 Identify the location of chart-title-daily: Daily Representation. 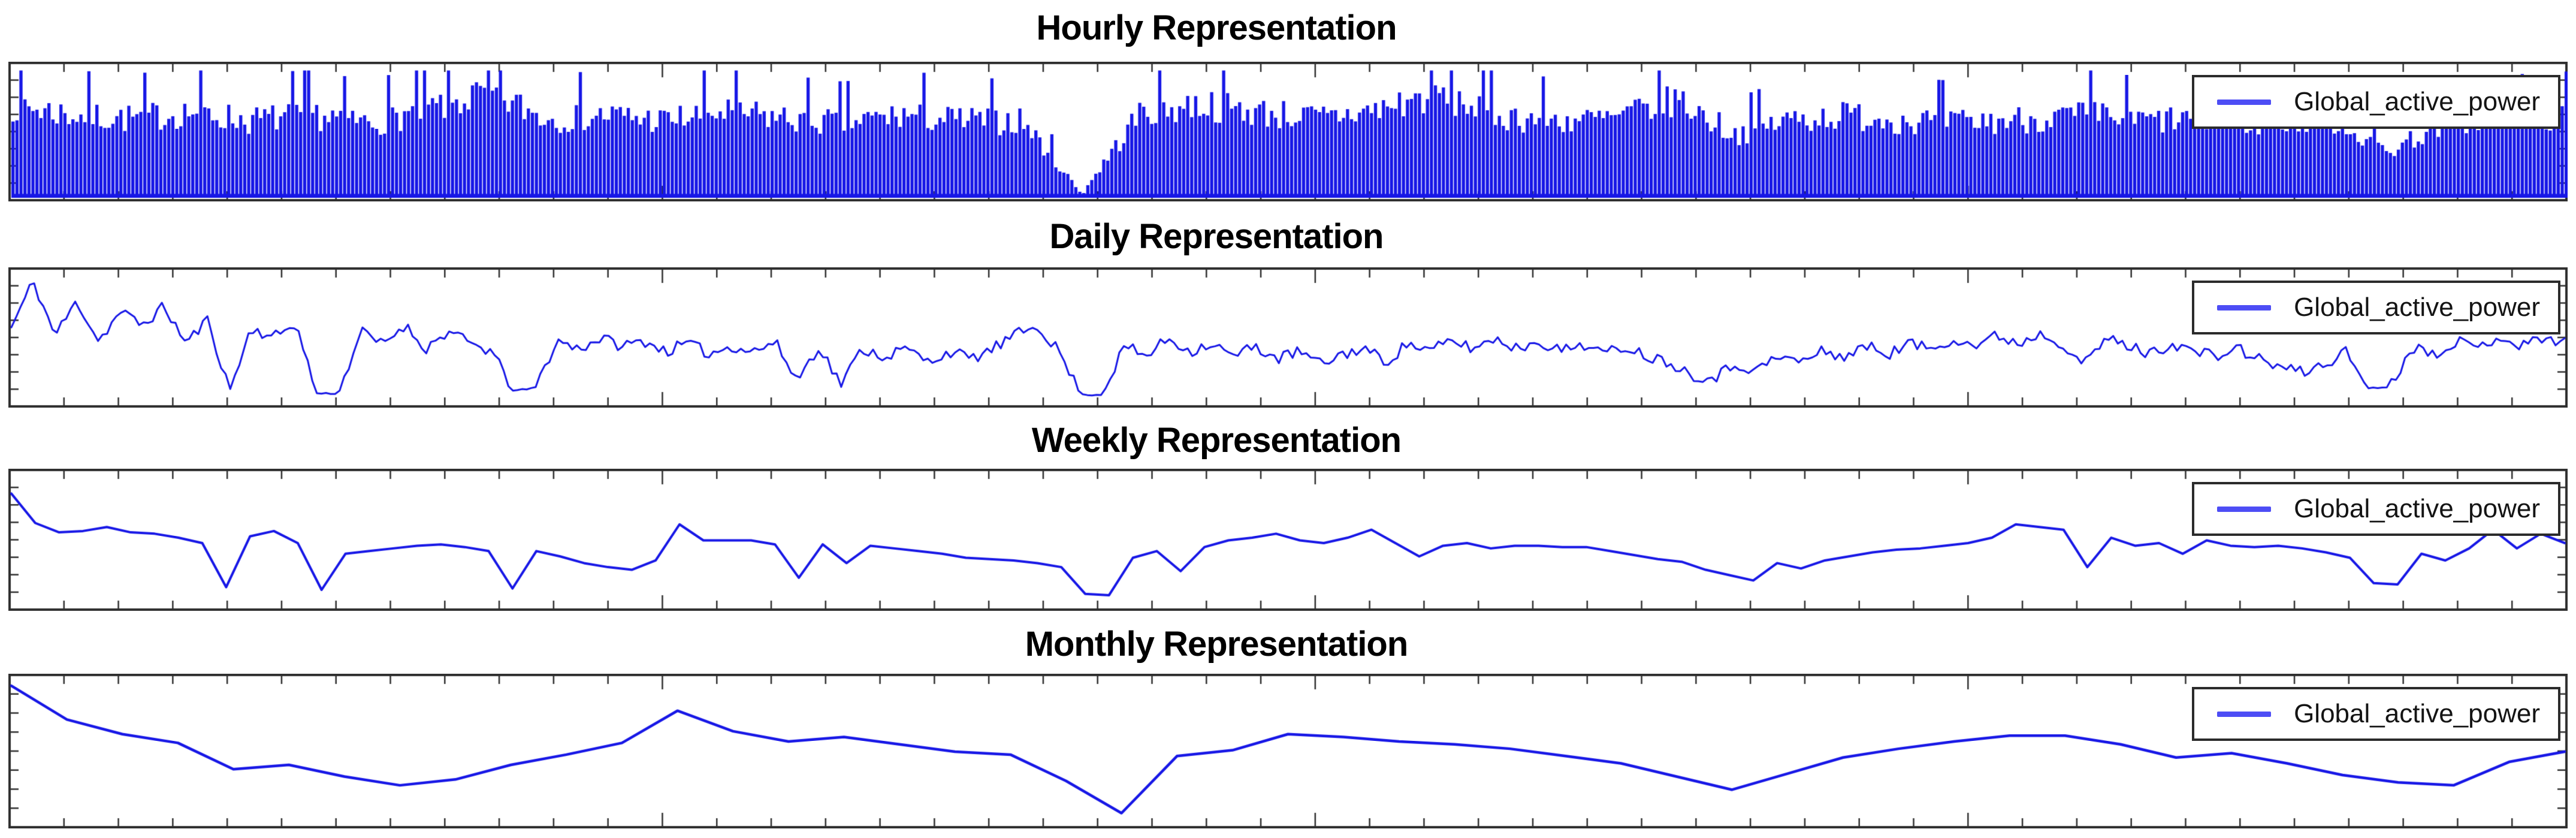
(1217, 236).